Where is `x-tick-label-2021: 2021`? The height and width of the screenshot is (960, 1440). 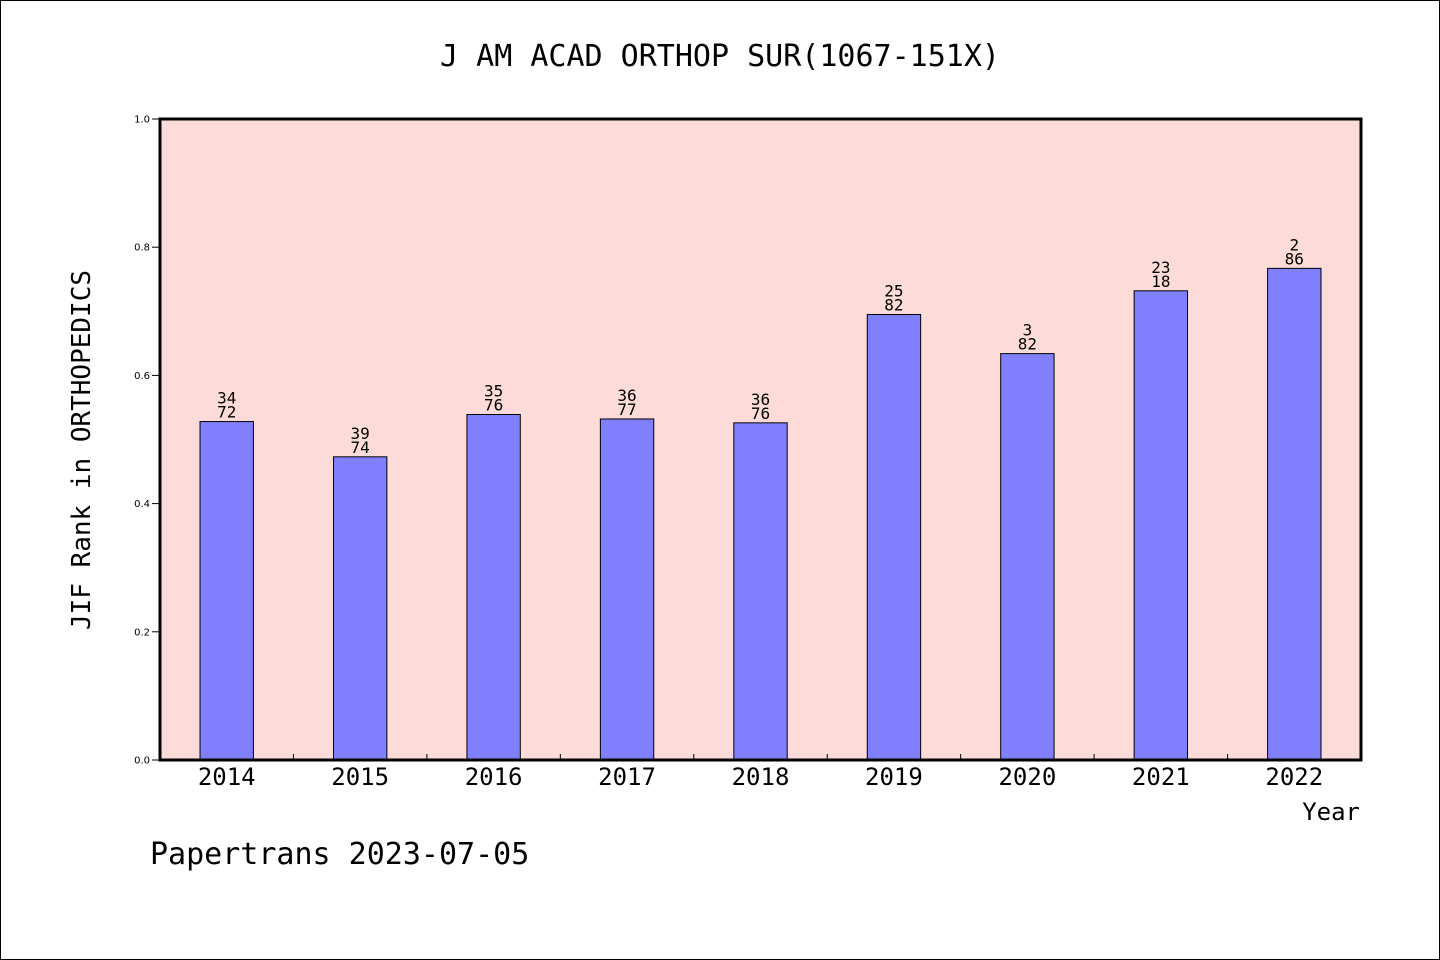
x-tick-label-2021: 2021 is located at coordinates (1161, 777).